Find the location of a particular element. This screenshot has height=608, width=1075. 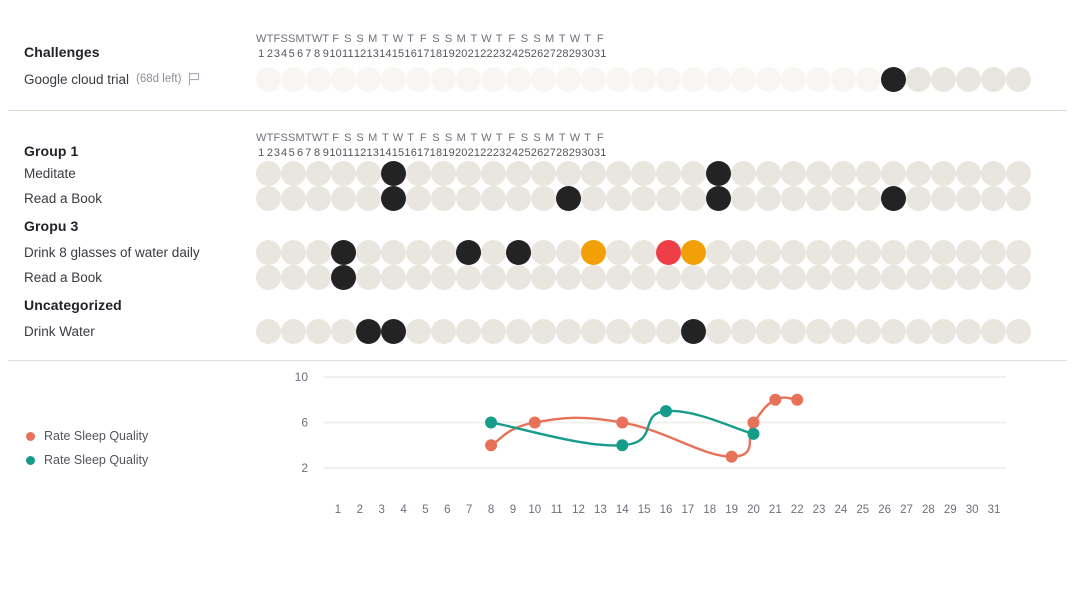

day-dot-red is located at coordinates (668, 252).